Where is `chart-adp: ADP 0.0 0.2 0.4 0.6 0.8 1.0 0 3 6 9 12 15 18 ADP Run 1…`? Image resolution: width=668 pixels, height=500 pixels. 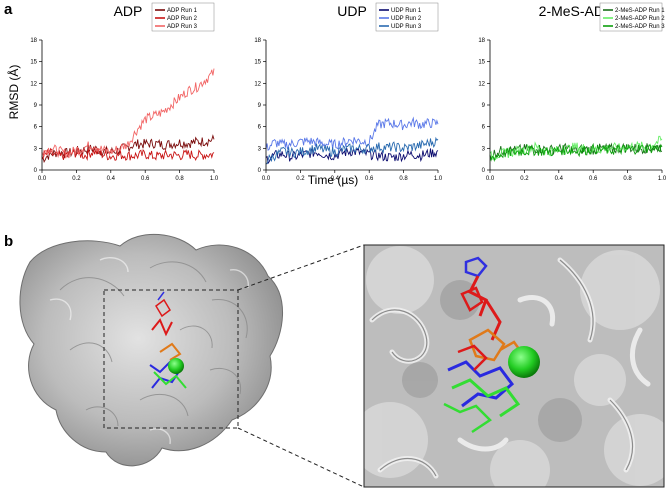
chart-adp: ADP 0.0 0.2 0.4 0.6 0.8 1.0 0 3 6 9 12 15 18 ADP Run 1… is located at coordinates (124, 92).